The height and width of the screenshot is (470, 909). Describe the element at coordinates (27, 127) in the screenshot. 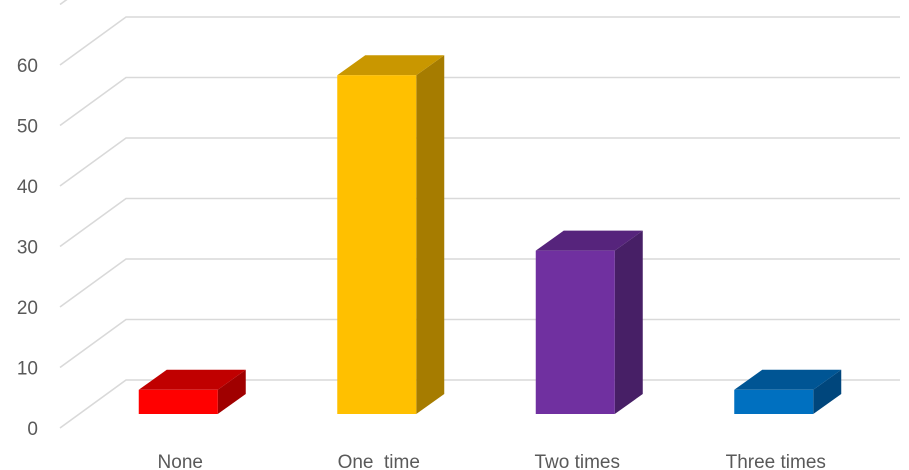

I see `y-tick-label: 50` at that location.